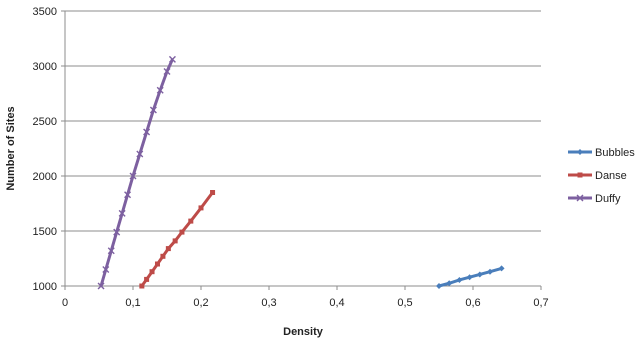 Image resolution: width=636 pixels, height=341 pixels. I want to click on x-tick-label: 0,1, so click(132, 303).